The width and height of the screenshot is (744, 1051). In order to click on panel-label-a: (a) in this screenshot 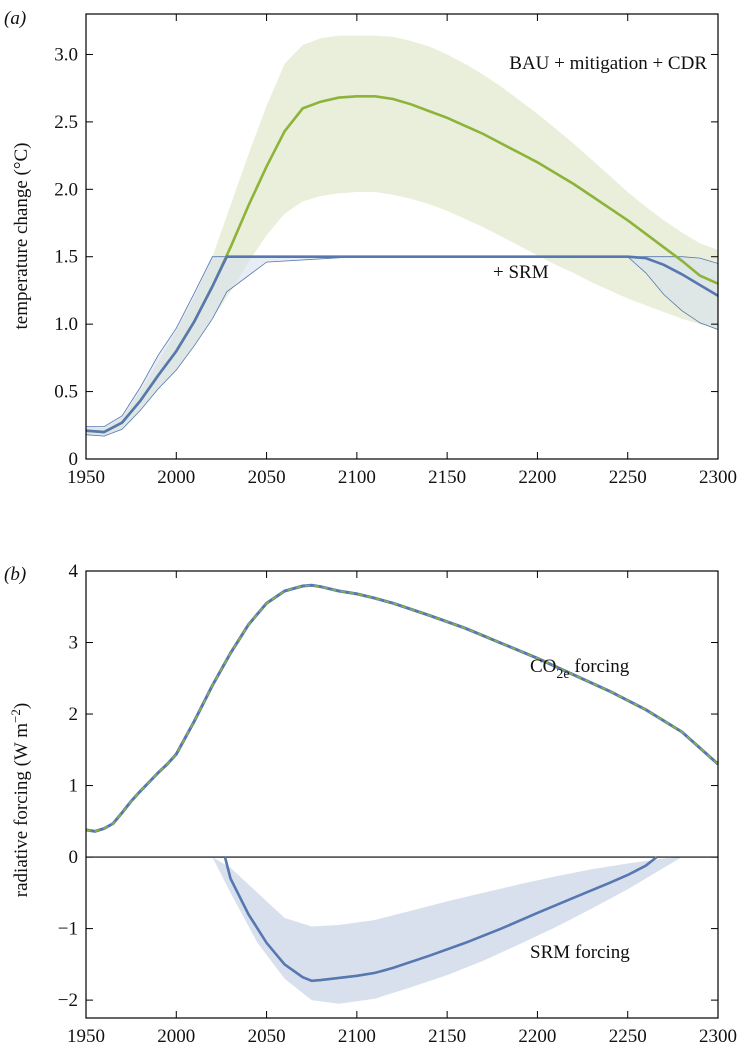, I will do `click(15, 18)`.